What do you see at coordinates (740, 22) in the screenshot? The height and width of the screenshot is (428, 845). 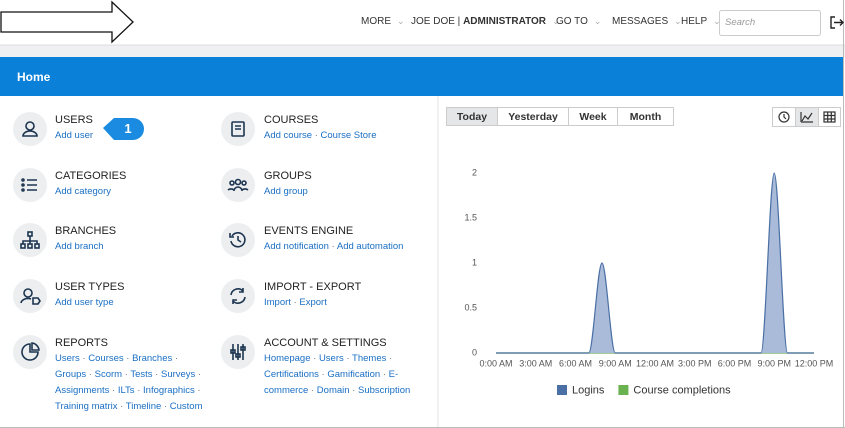 I see `search-placeholder: Search` at bounding box center [740, 22].